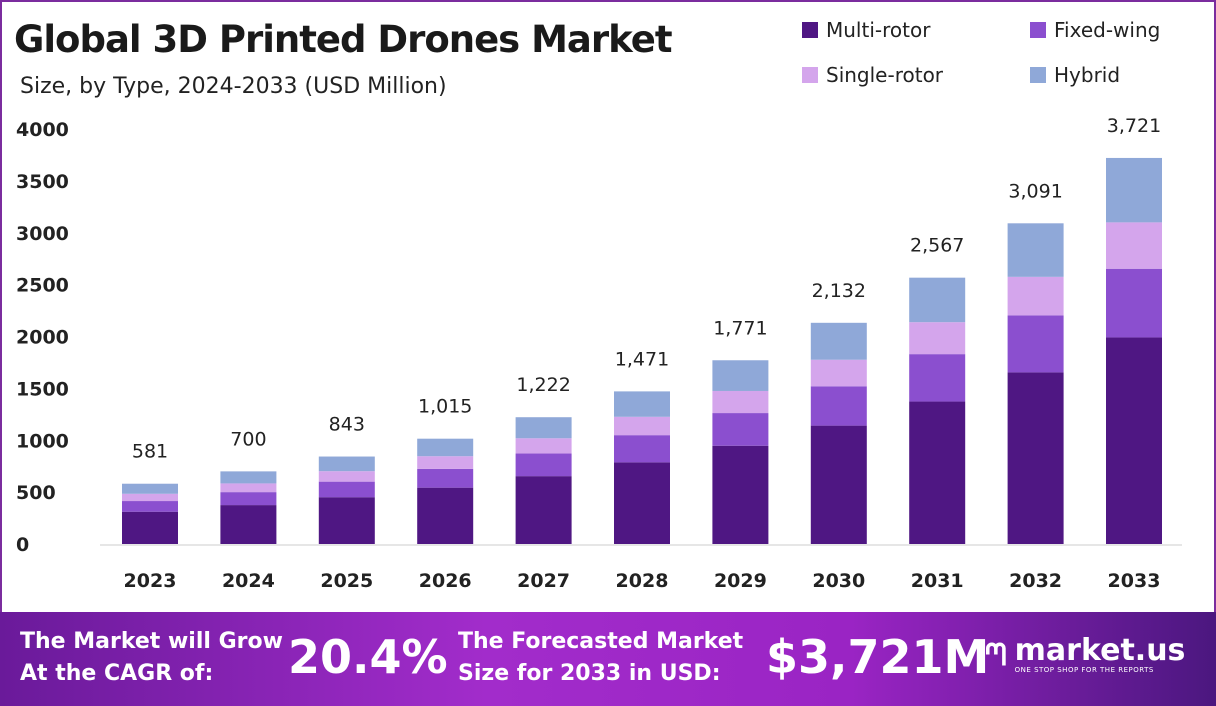  What do you see at coordinates (42, 286) in the screenshot?
I see `y-tick-label: 2500` at bounding box center [42, 286].